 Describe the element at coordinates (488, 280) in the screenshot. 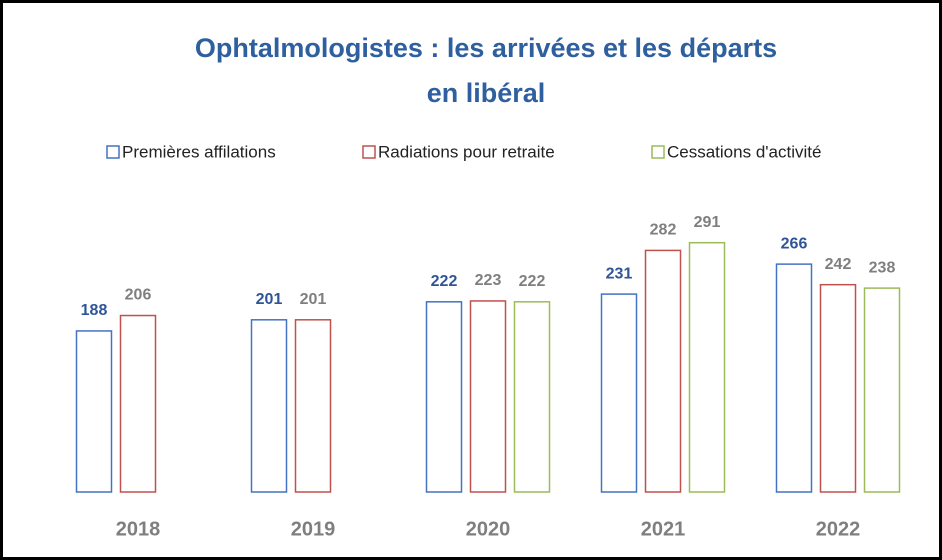

I see `value-label: 223` at that location.